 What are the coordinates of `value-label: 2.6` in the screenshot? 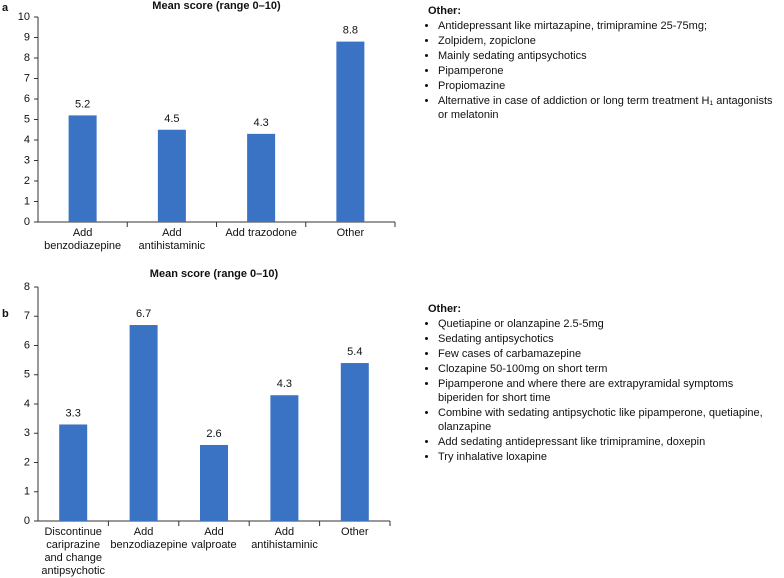 It's located at (213, 434).